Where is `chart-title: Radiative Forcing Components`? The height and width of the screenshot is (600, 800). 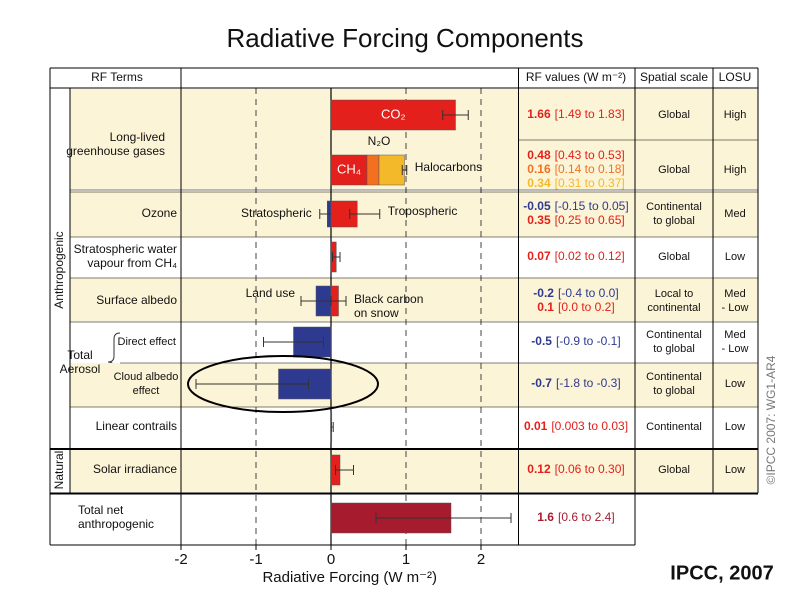 chart-title: Radiative Forcing Components is located at coordinates (405, 38).